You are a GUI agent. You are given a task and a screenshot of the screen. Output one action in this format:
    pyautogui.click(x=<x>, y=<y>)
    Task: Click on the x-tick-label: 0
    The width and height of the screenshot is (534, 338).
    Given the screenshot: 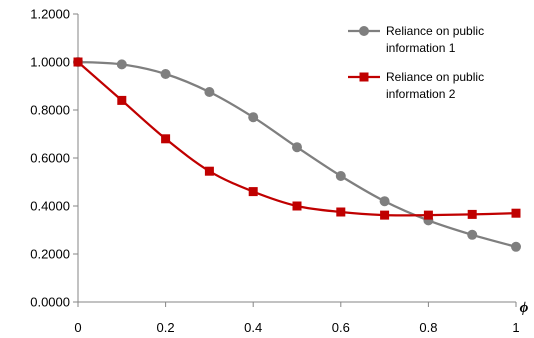 What is the action you would take?
    pyautogui.click(x=77, y=327)
    